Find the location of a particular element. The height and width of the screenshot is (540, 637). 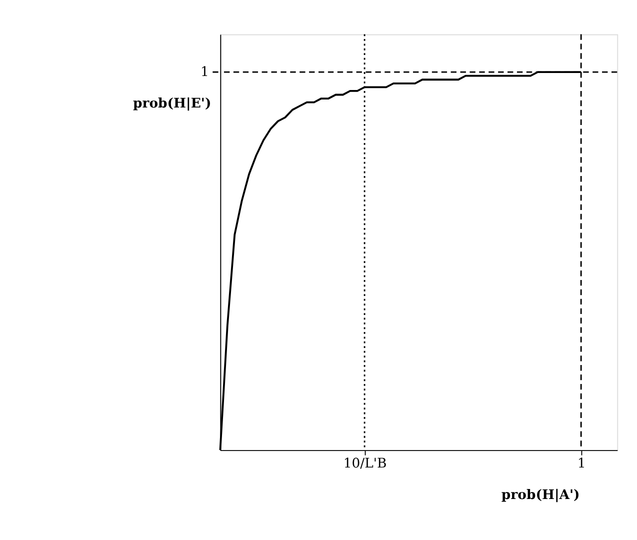

x-tick-label: 10/L'B is located at coordinates (365, 464).